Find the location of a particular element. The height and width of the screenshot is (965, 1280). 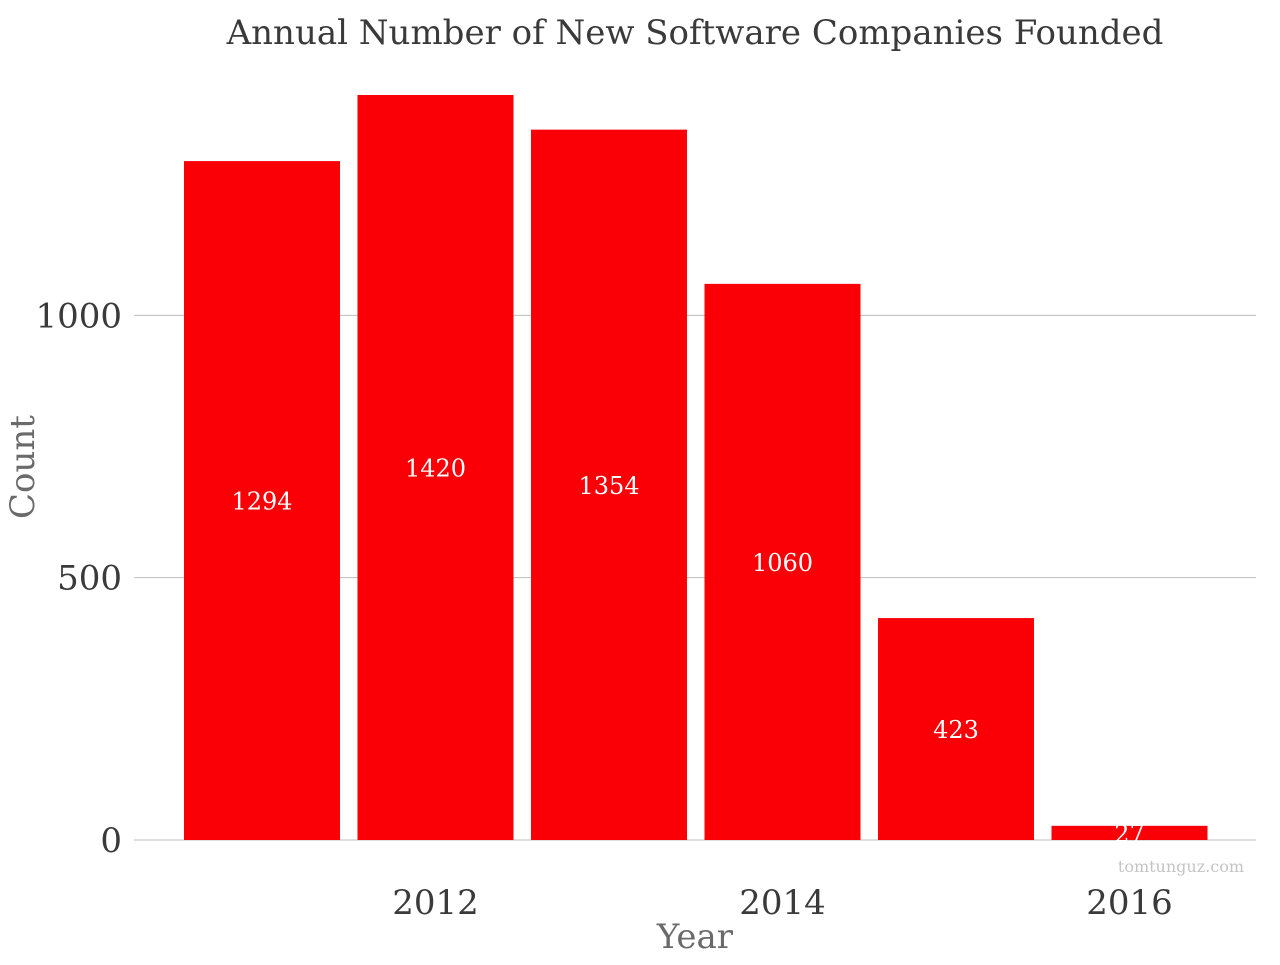

y-tick-label: 0 is located at coordinates (111, 841).